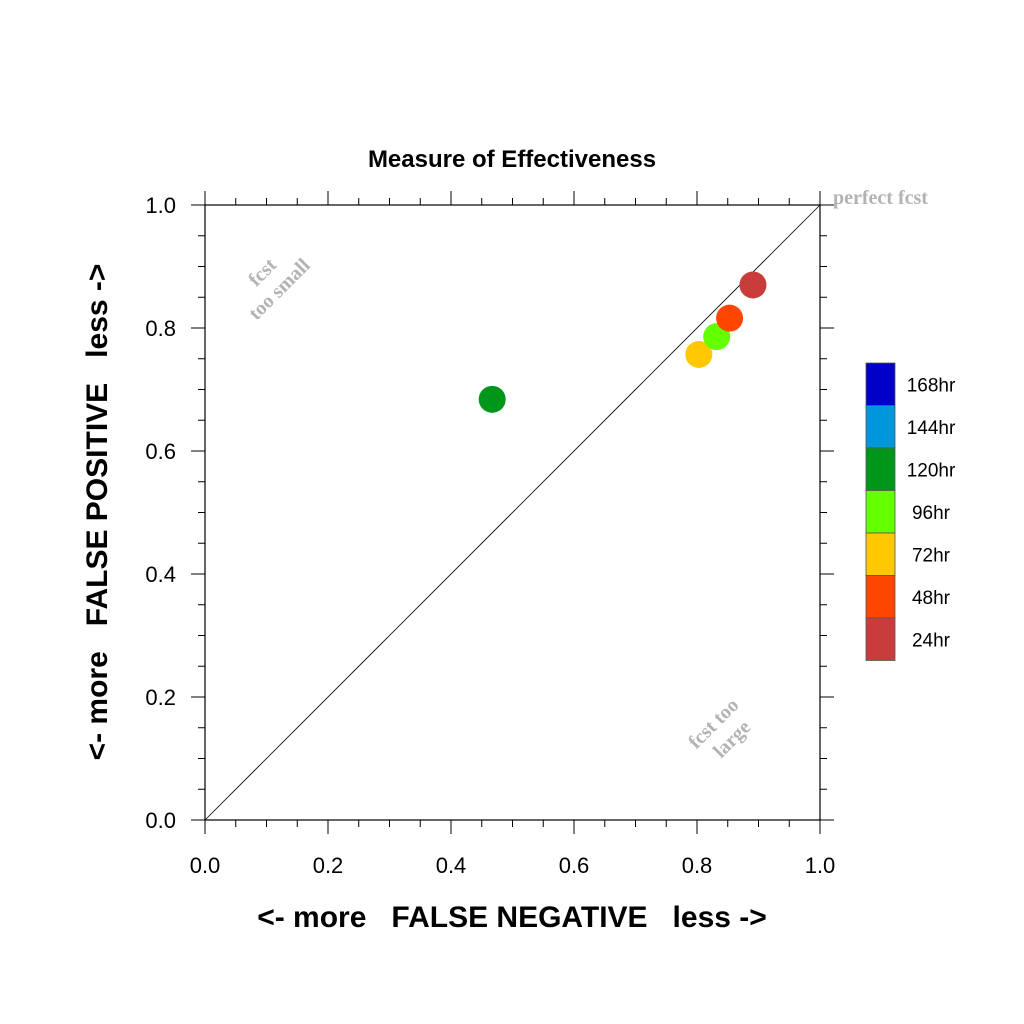 The height and width of the screenshot is (1024, 1024). Describe the element at coordinates (699, 354) in the screenshot. I see `point-72hr` at that location.